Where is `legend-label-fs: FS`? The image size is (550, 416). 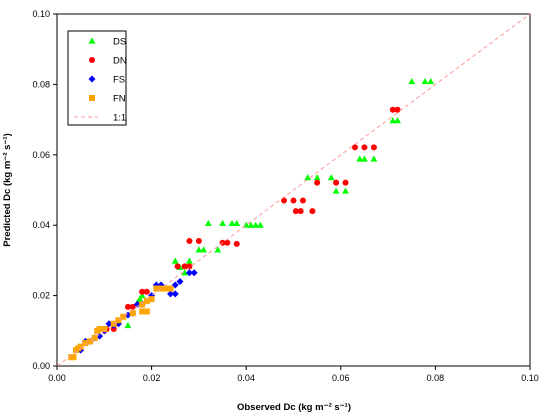
legend-label-fs: FS is located at coordinates (119, 80).